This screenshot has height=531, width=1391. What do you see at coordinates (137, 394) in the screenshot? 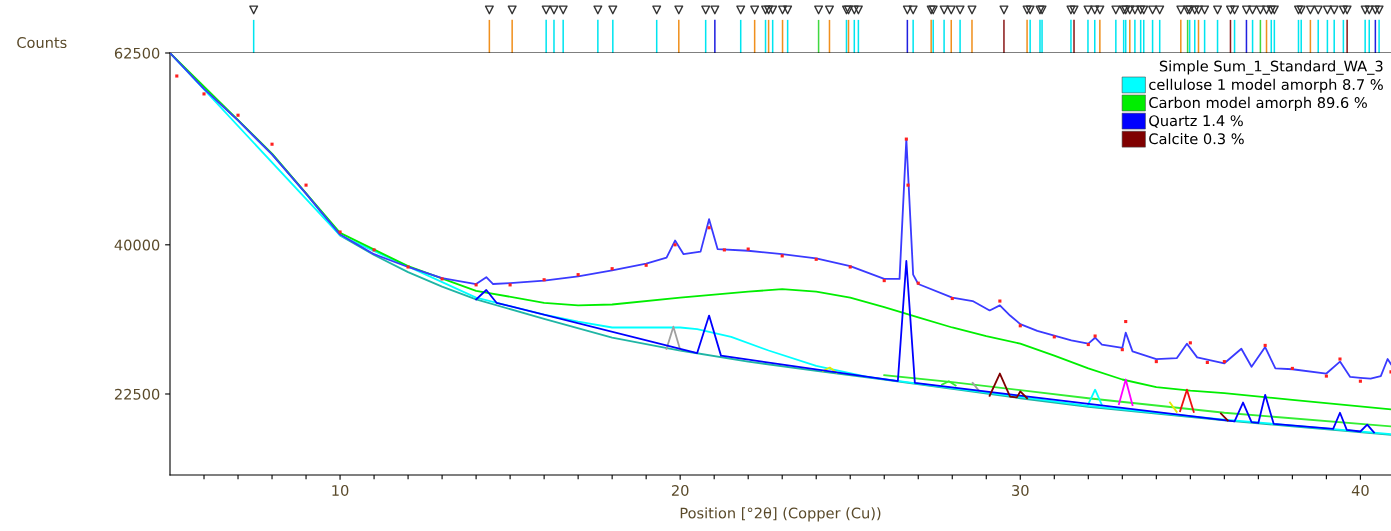
I see `y-tick-label: 22500` at bounding box center [137, 394].